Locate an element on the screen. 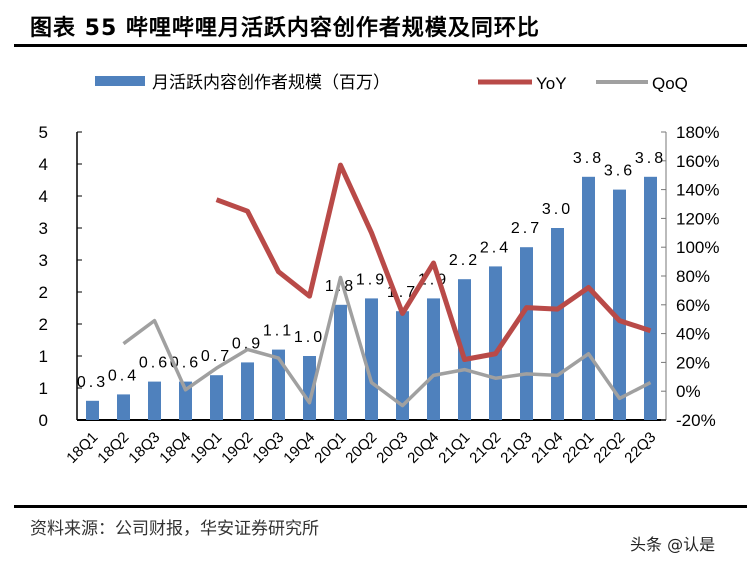  bar-data-label: 1.9 is located at coordinates (371, 279).